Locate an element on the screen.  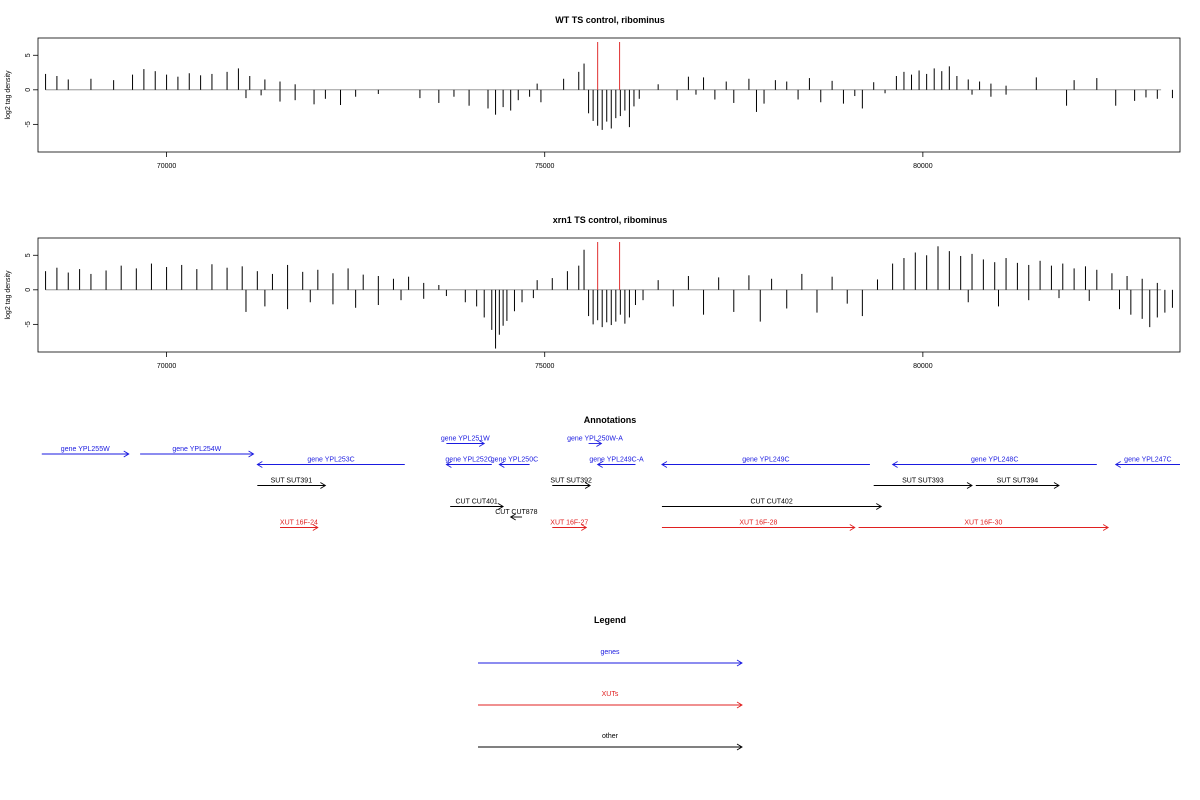
feature-label: gene YPL251W is located at coordinates (465, 439).